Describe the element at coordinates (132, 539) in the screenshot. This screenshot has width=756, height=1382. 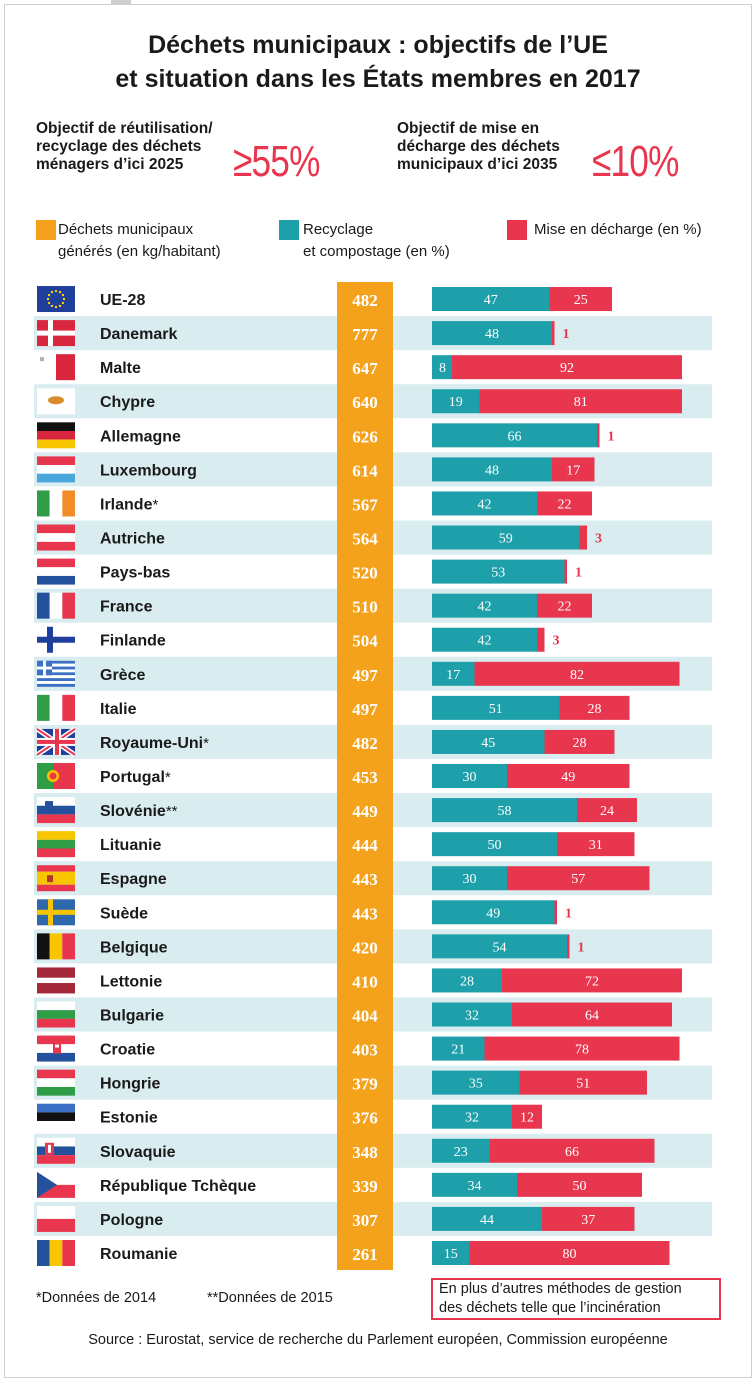
I see `country-name: Autriche` at that location.